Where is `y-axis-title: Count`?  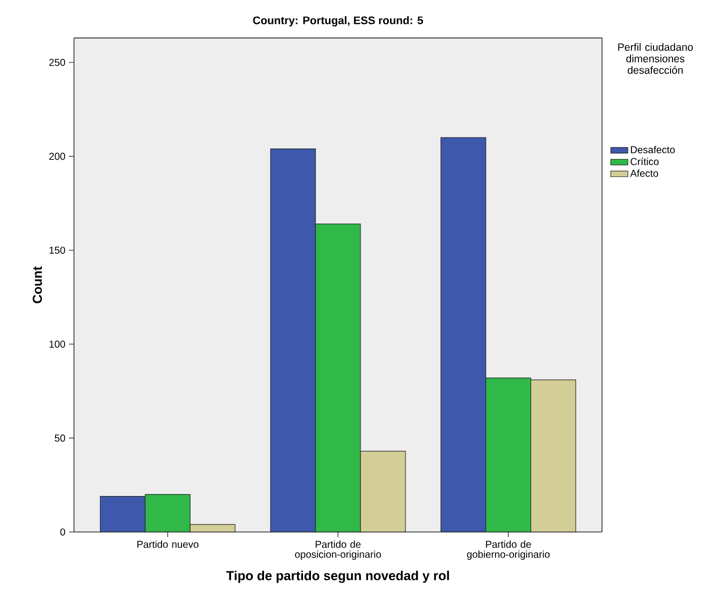
y-axis-title: Count is located at coordinates (37, 285).